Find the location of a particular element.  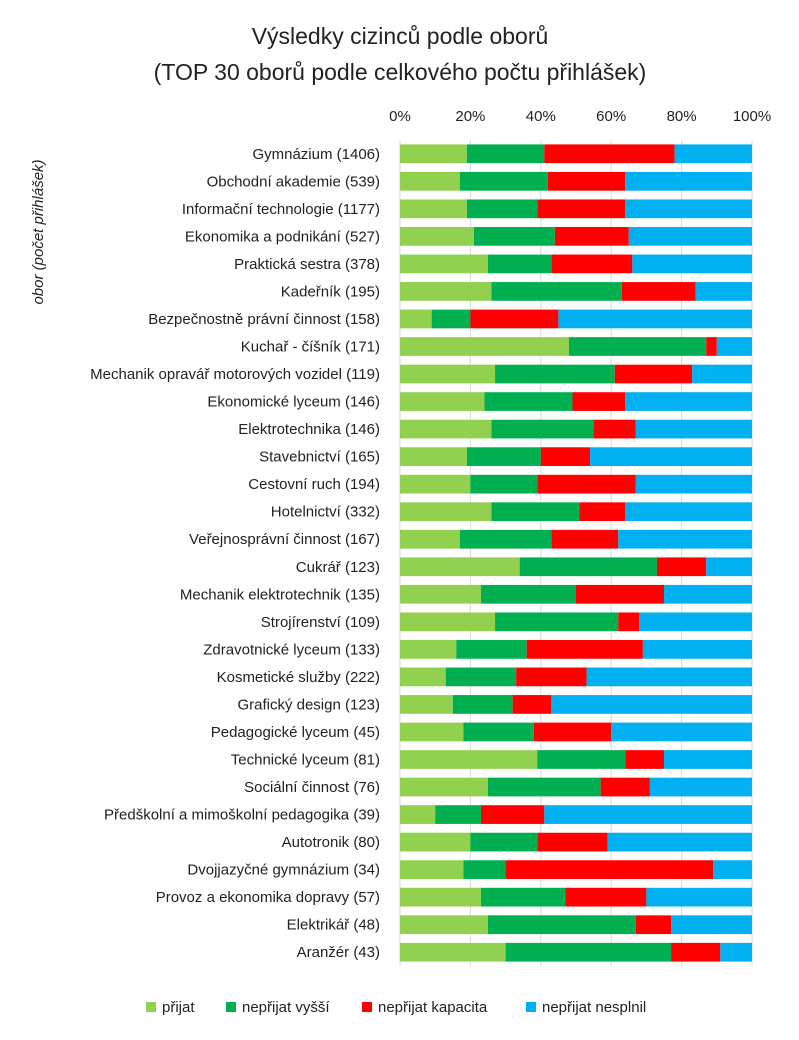

category-label: Grafický design (123) is located at coordinates (308, 704).